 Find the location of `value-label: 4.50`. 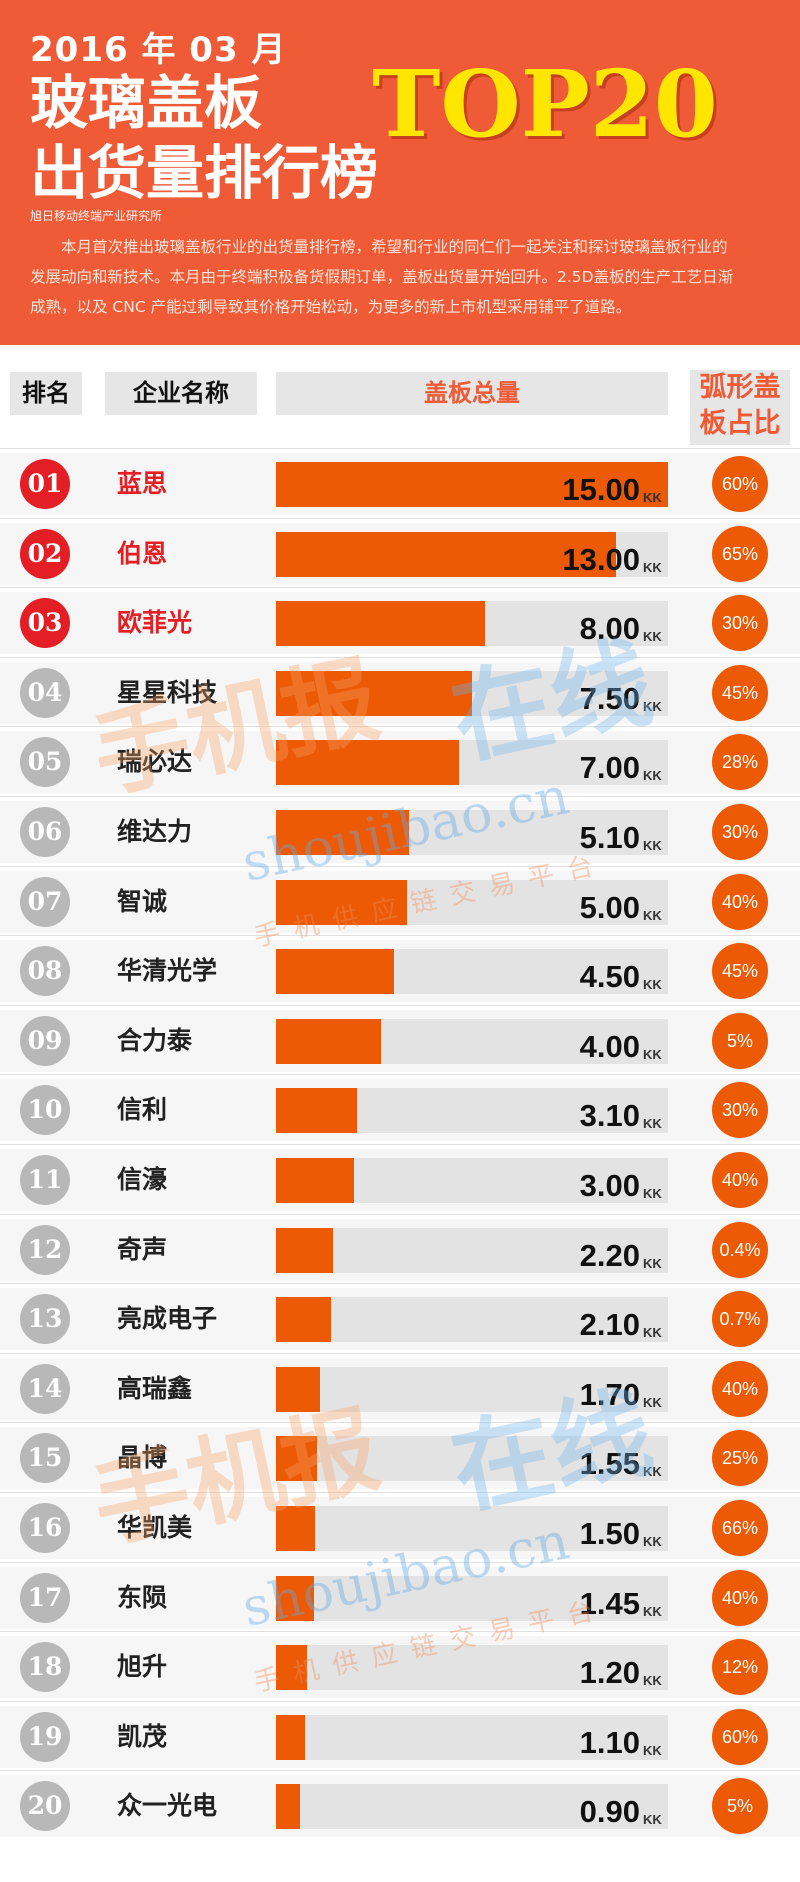

value-label: 4.50 is located at coordinates (609, 977).